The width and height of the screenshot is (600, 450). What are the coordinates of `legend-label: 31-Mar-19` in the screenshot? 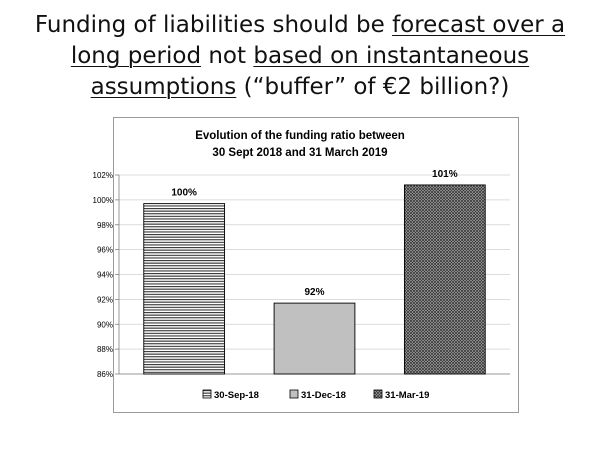 It's located at (407, 395).